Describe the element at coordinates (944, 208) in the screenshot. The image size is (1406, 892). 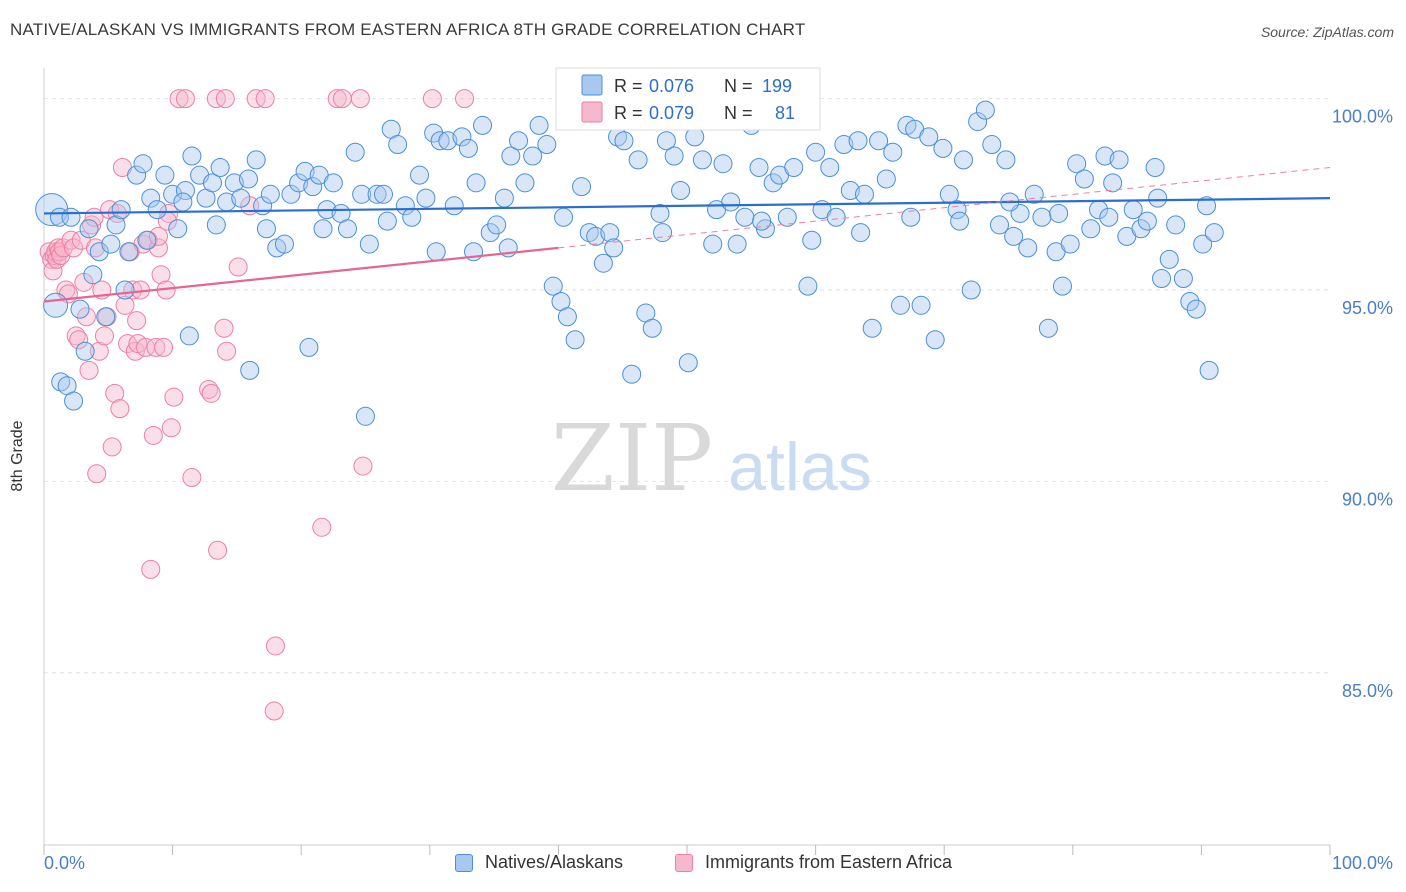
I see `trend-line-immigrants-extension` at that location.